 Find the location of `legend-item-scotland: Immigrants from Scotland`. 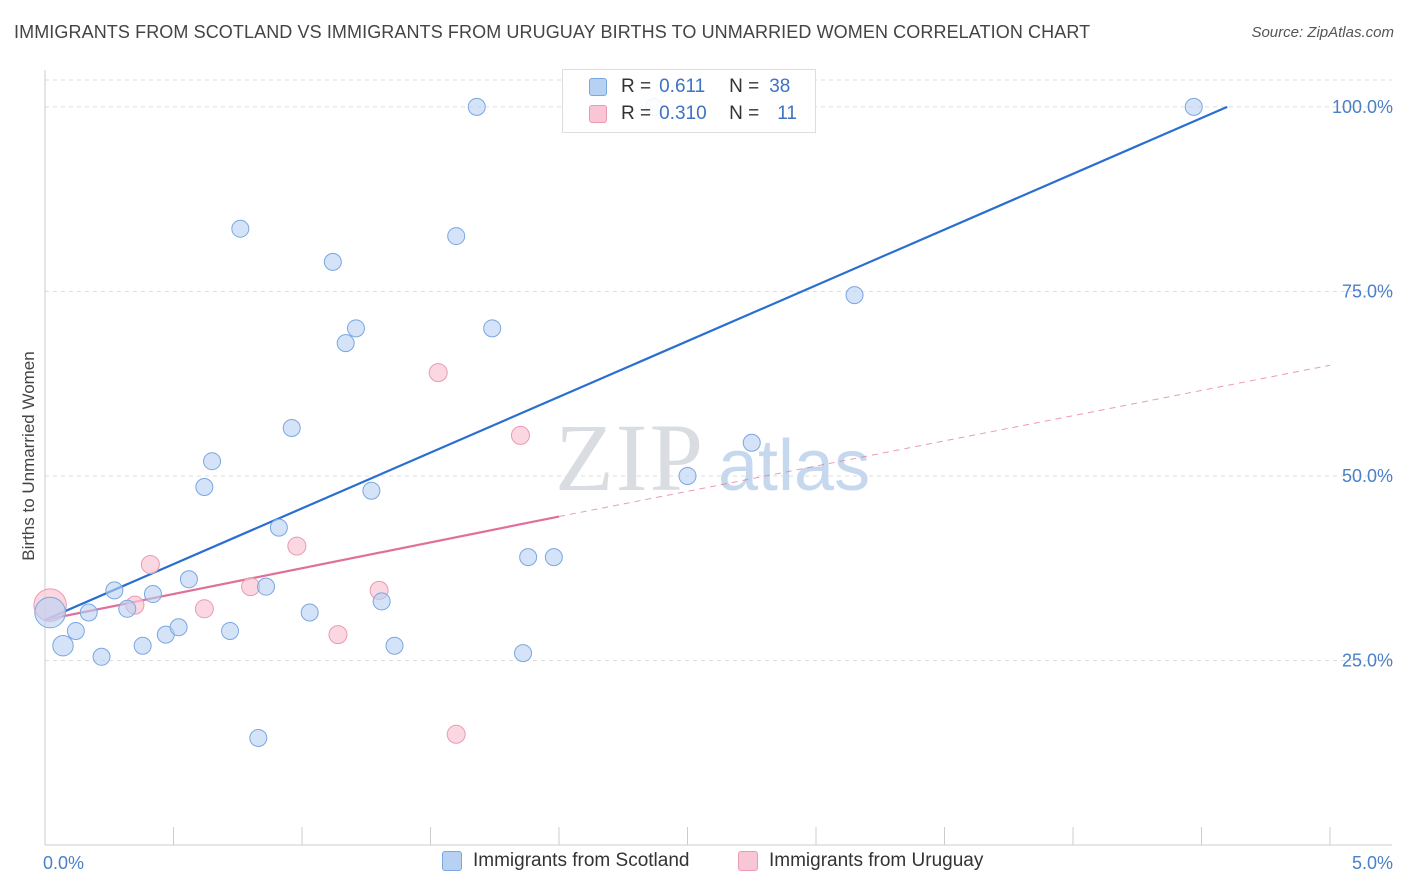

legend-item-scotland: Immigrants from Scotland is located at coordinates (565, 861).